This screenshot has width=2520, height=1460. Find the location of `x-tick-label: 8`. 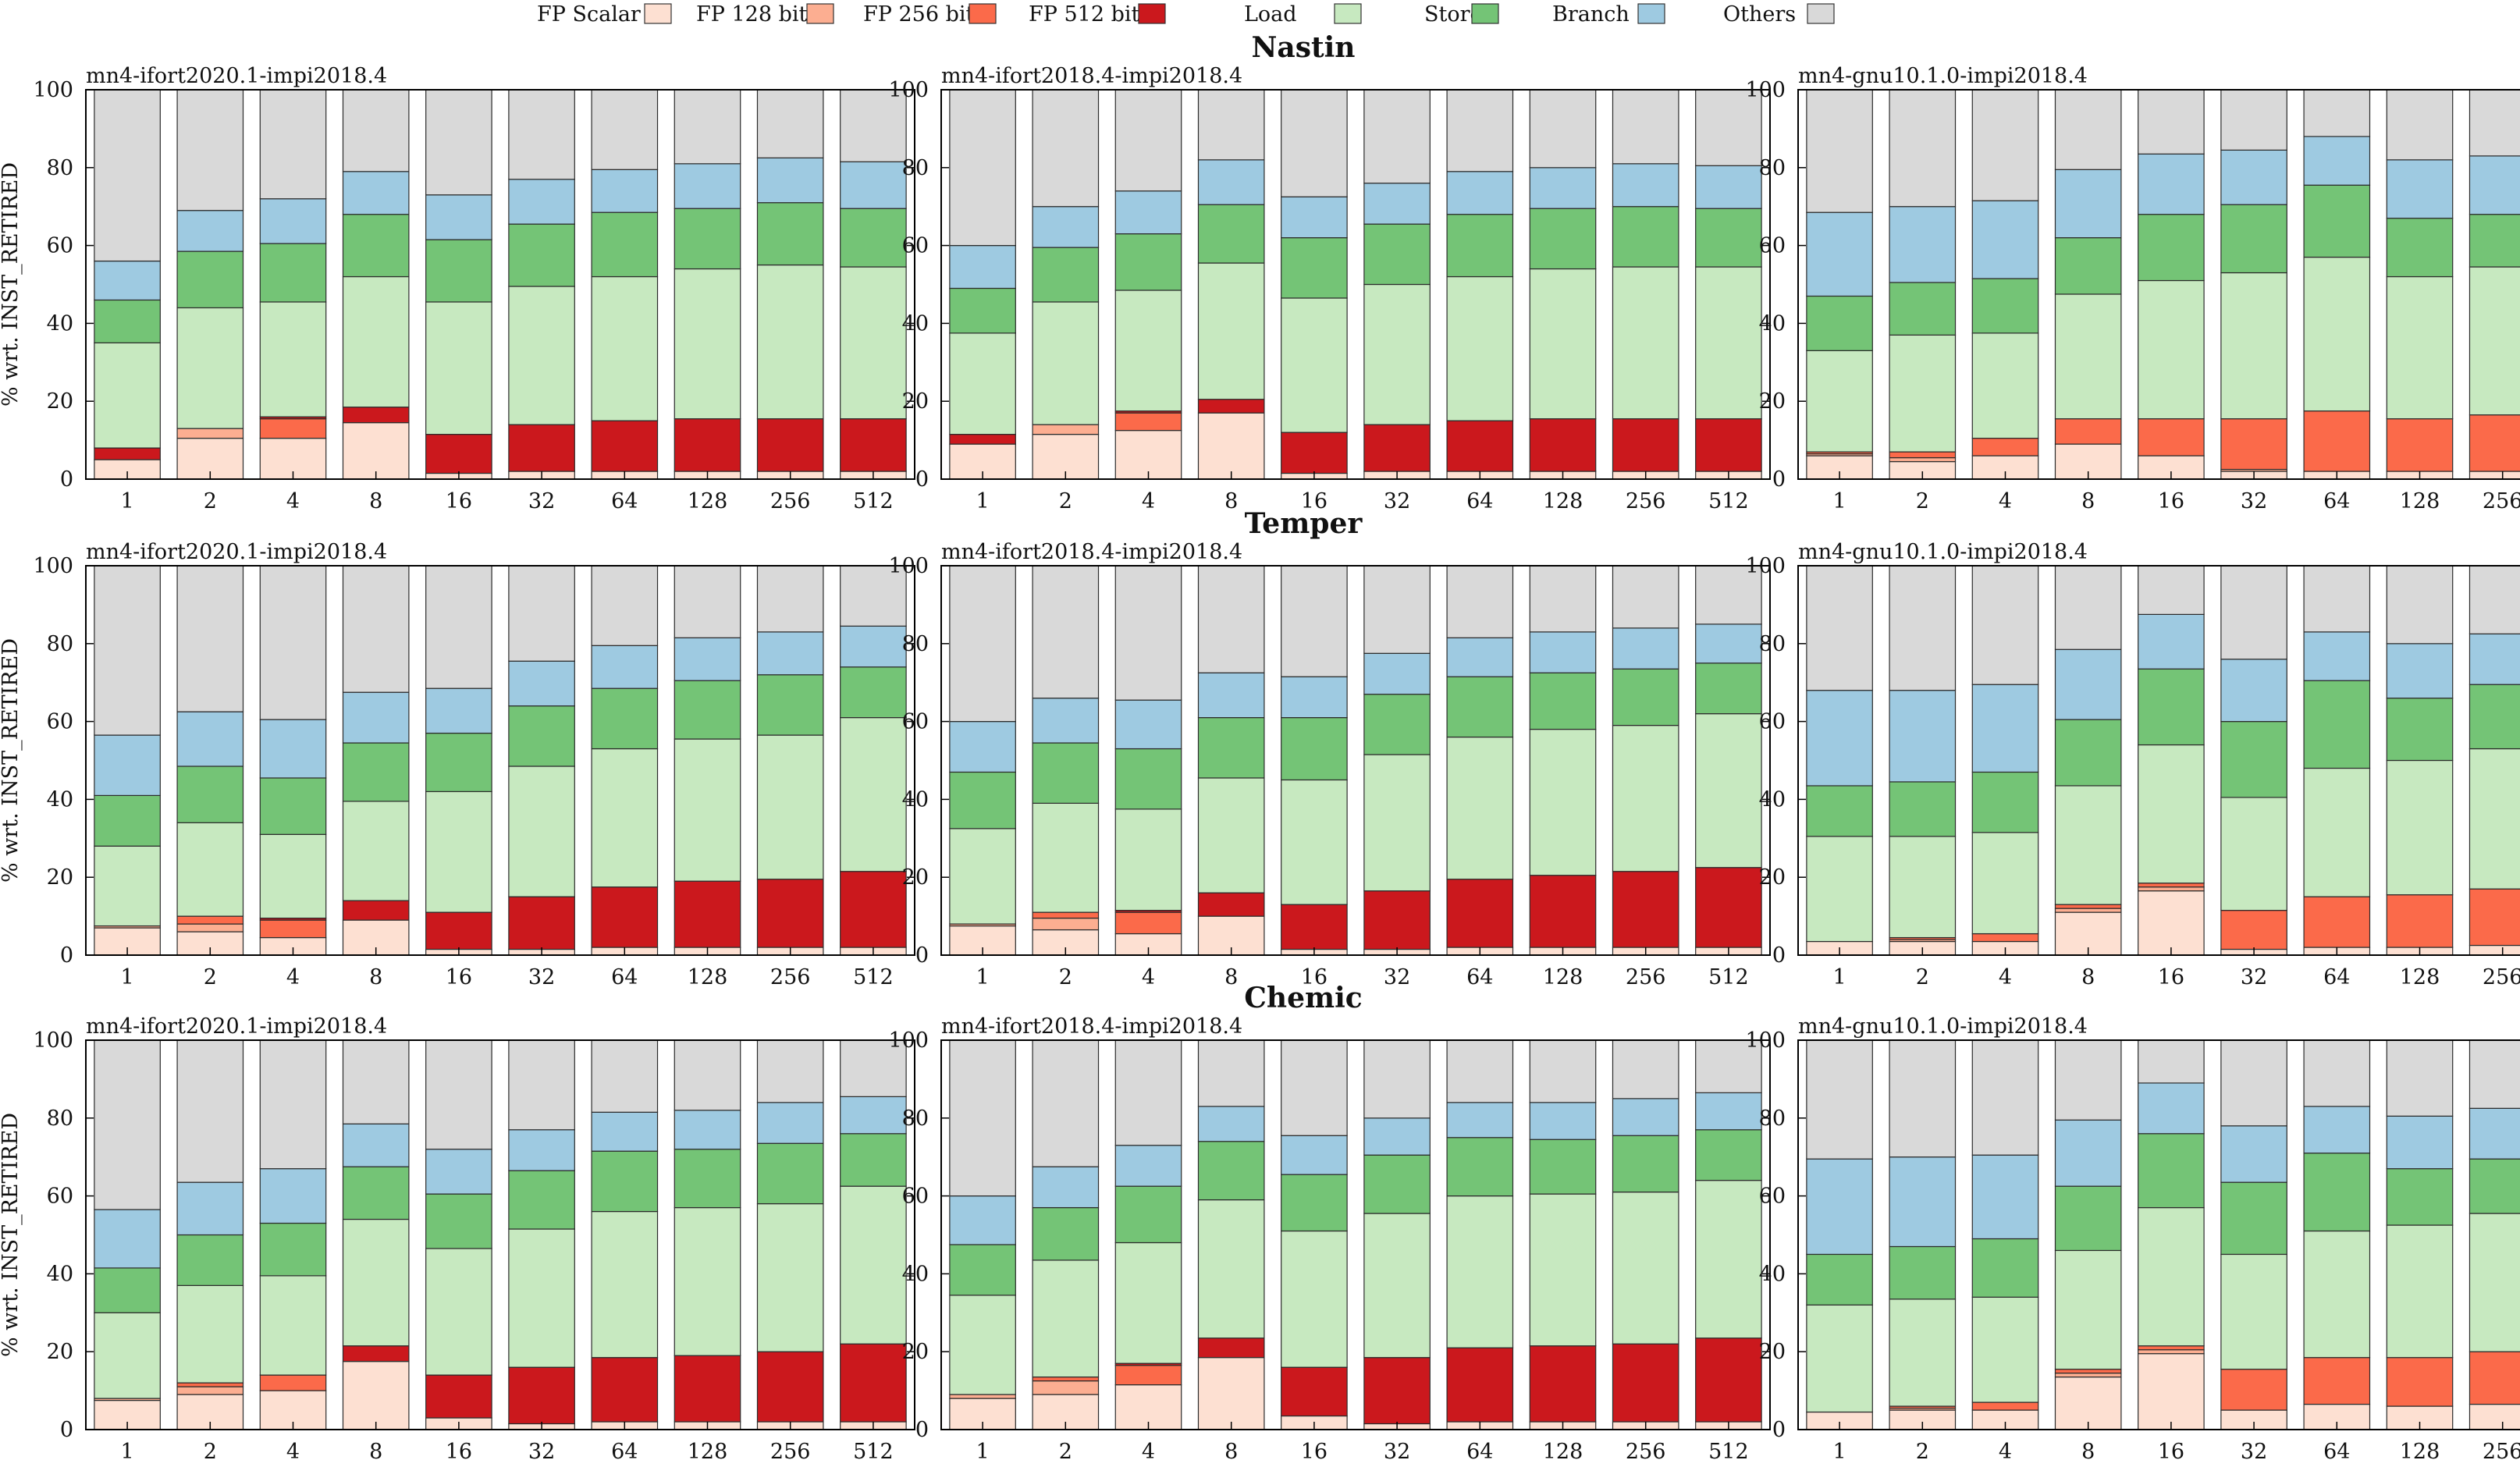

x-tick-label: 8 is located at coordinates (376, 1450).